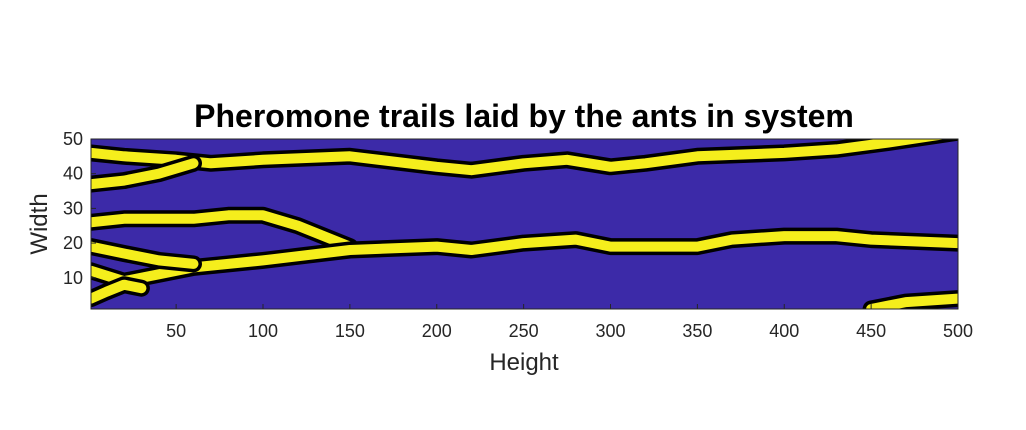 The height and width of the screenshot is (430, 1026). What do you see at coordinates (350, 331) in the screenshot?
I see `x-tick-label: 150` at bounding box center [350, 331].